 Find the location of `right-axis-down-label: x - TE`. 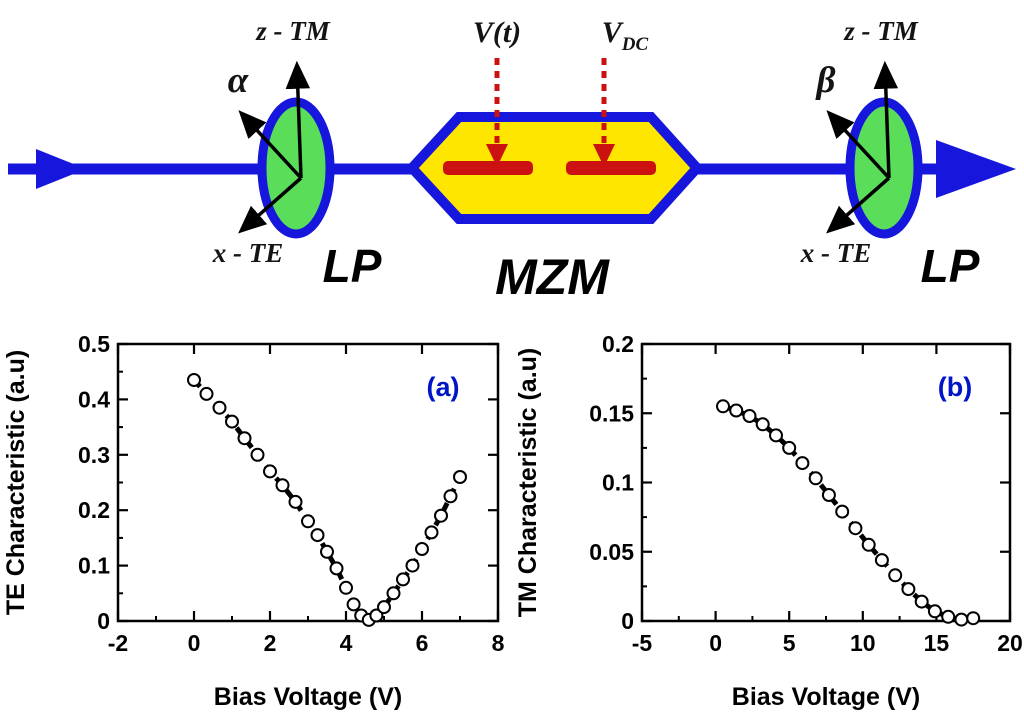

right-axis-down-label: x - TE is located at coordinates (836, 253).